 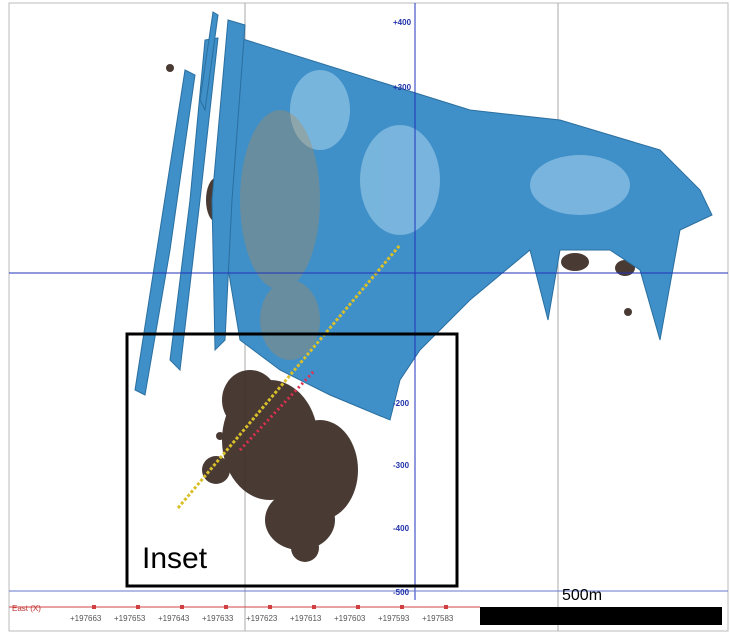 What do you see at coordinates (86, 618) in the screenshot?
I see `east-axis-label: +197663` at bounding box center [86, 618].